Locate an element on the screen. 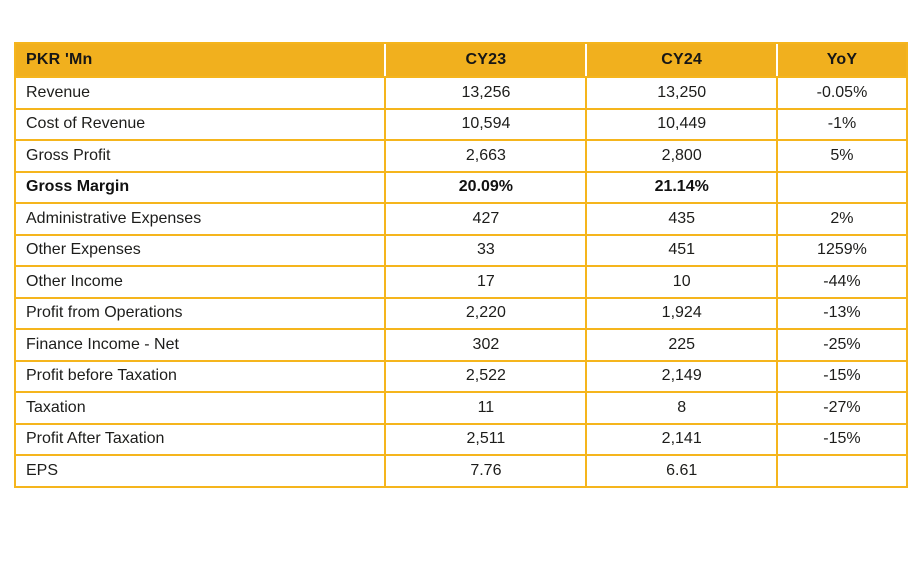  row-label-cell: Gross Margin is located at coordinates (201, 187).